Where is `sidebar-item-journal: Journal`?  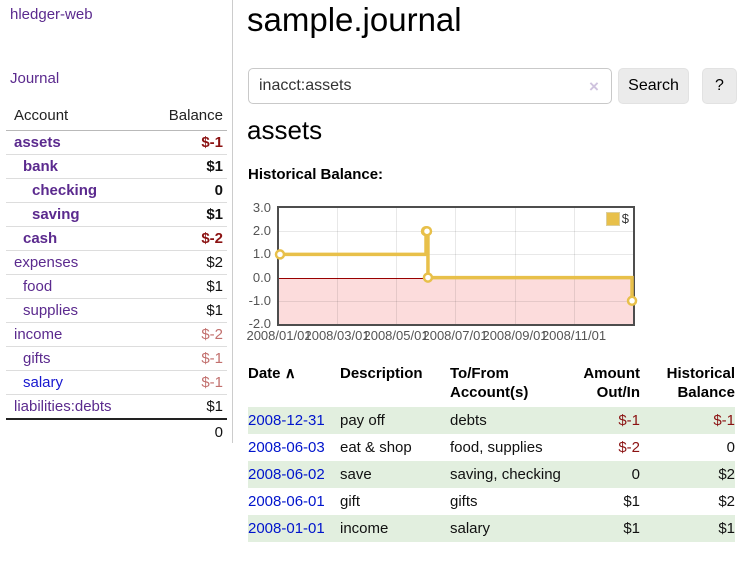
sidebar-item-journal: Journal is located at coordinates (35, 78).